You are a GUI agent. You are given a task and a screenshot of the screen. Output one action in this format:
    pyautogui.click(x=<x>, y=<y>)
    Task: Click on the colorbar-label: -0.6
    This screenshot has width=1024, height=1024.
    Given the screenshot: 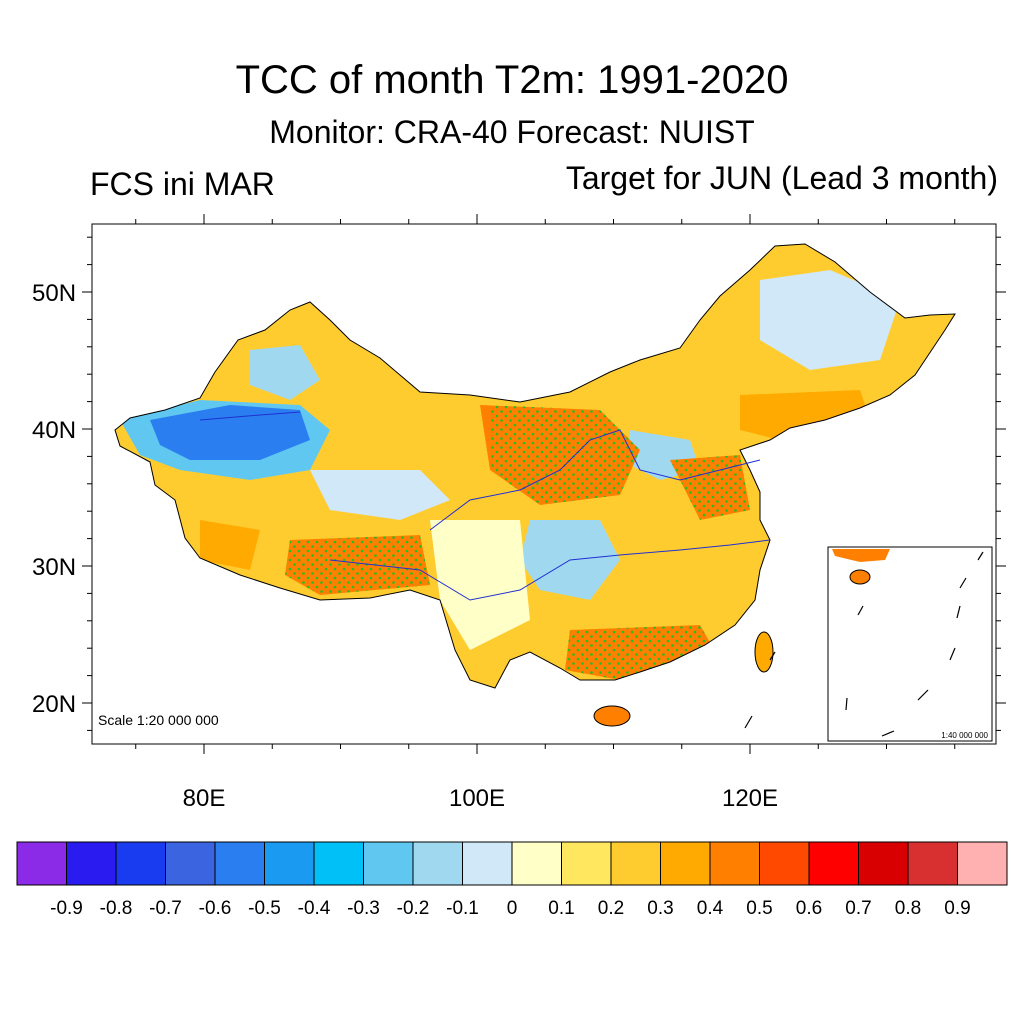 What is the action you would take?
    pyautogui.click(x=215, y=908)
    